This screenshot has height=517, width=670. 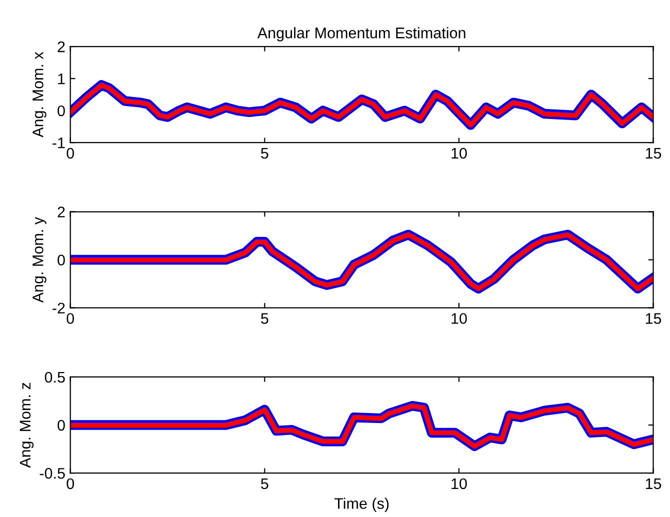 What do you see at coordinates (361, 505) in the screenshot?
I see `x-axis-title: Time (s)` at bounding box center [361, 505].